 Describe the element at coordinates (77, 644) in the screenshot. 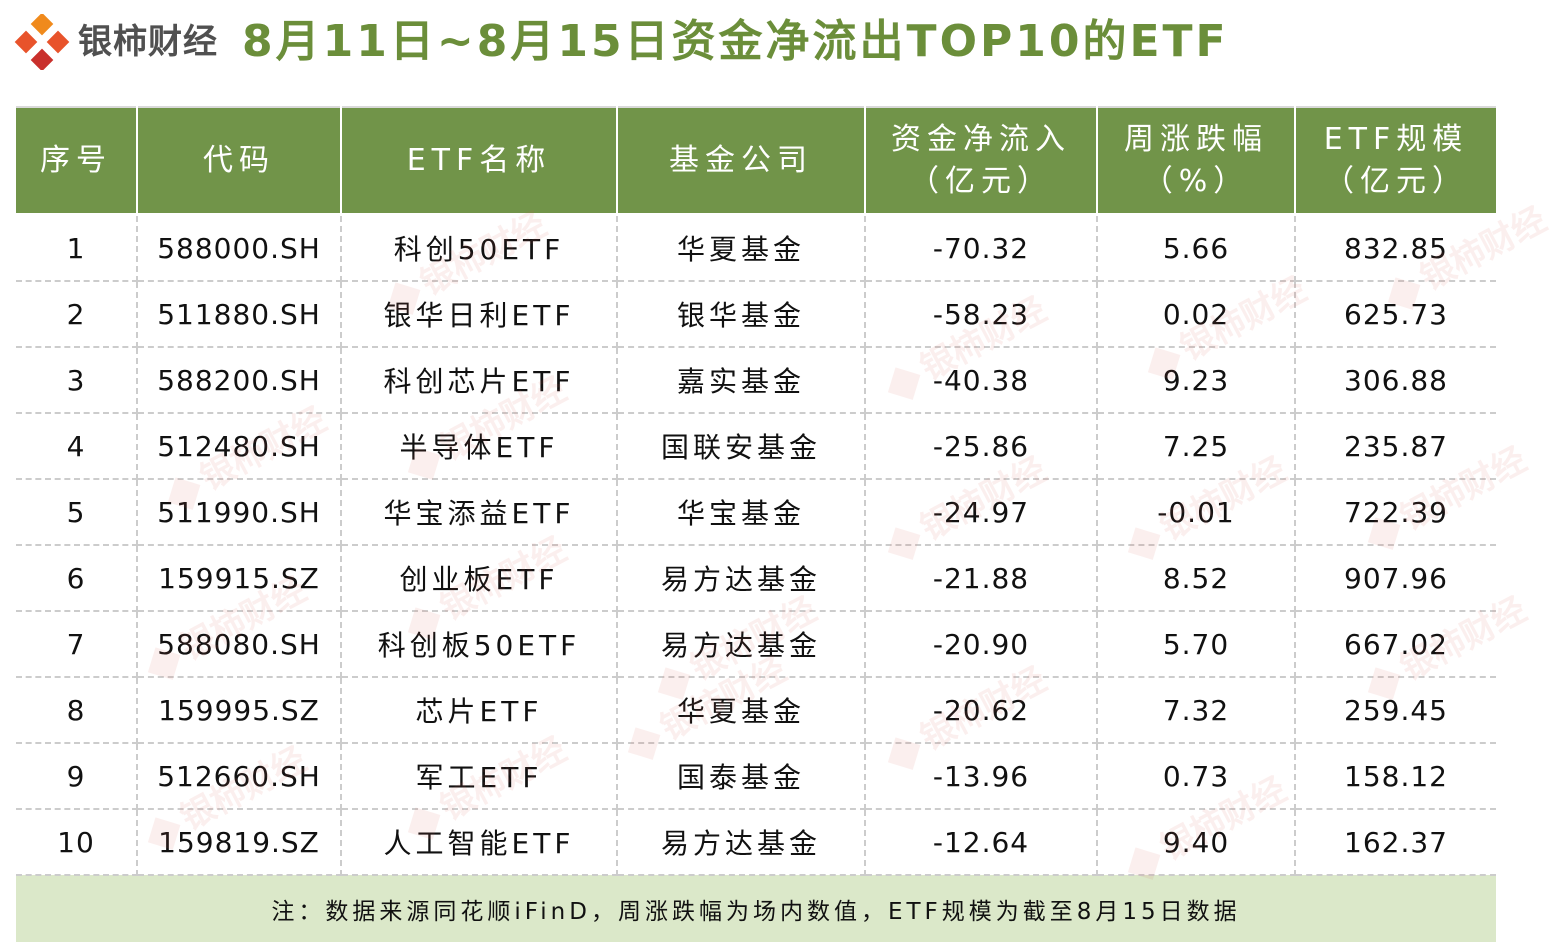

I see `rank-cell: 7` at that location.